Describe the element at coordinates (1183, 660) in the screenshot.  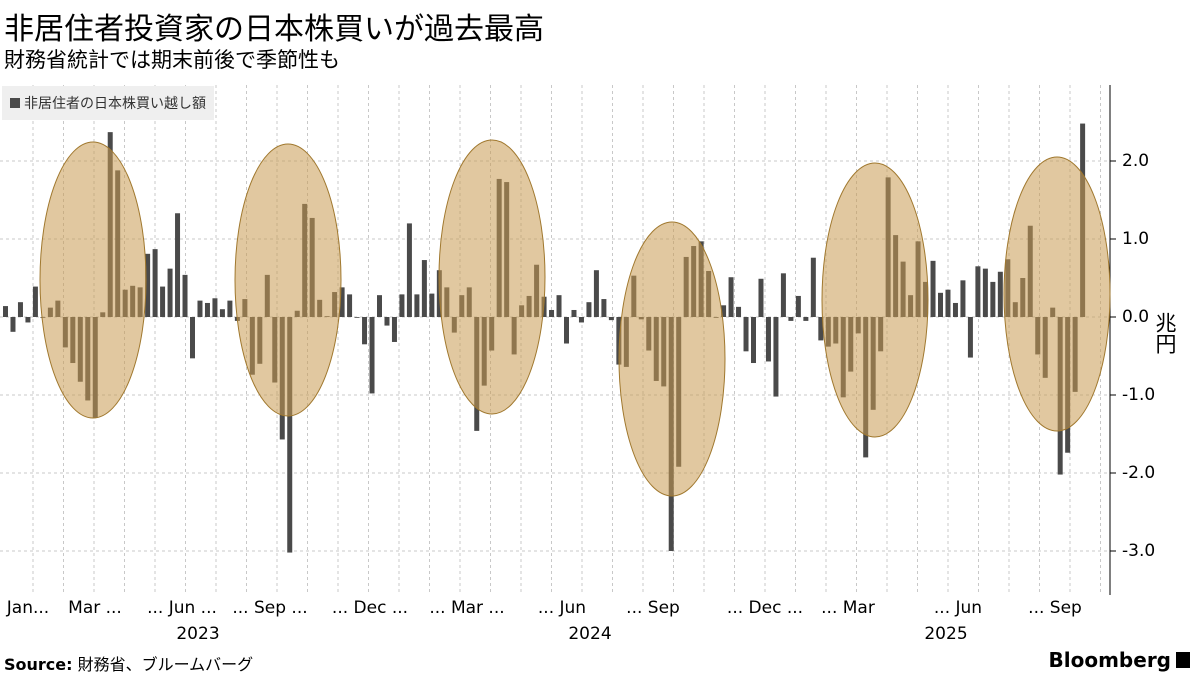
I see `logo-mark-icon` at that location.